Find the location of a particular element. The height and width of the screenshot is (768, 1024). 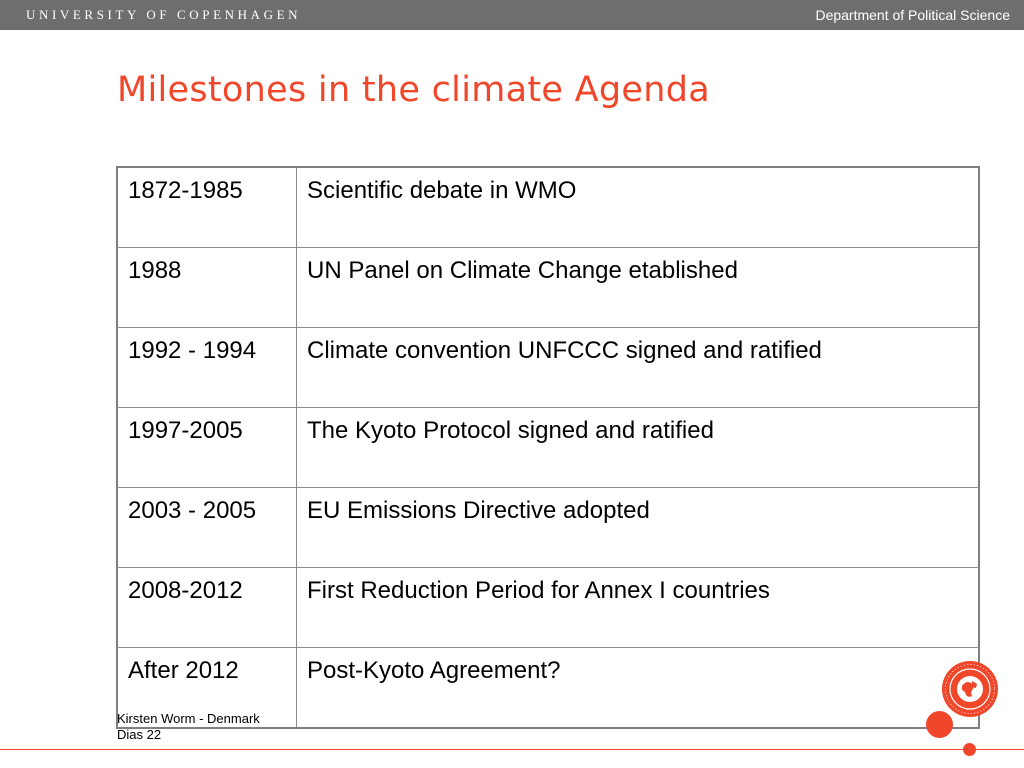

university-name: UNIVERSITY OF COPENHAGEN is located at coordinates (164, 14).